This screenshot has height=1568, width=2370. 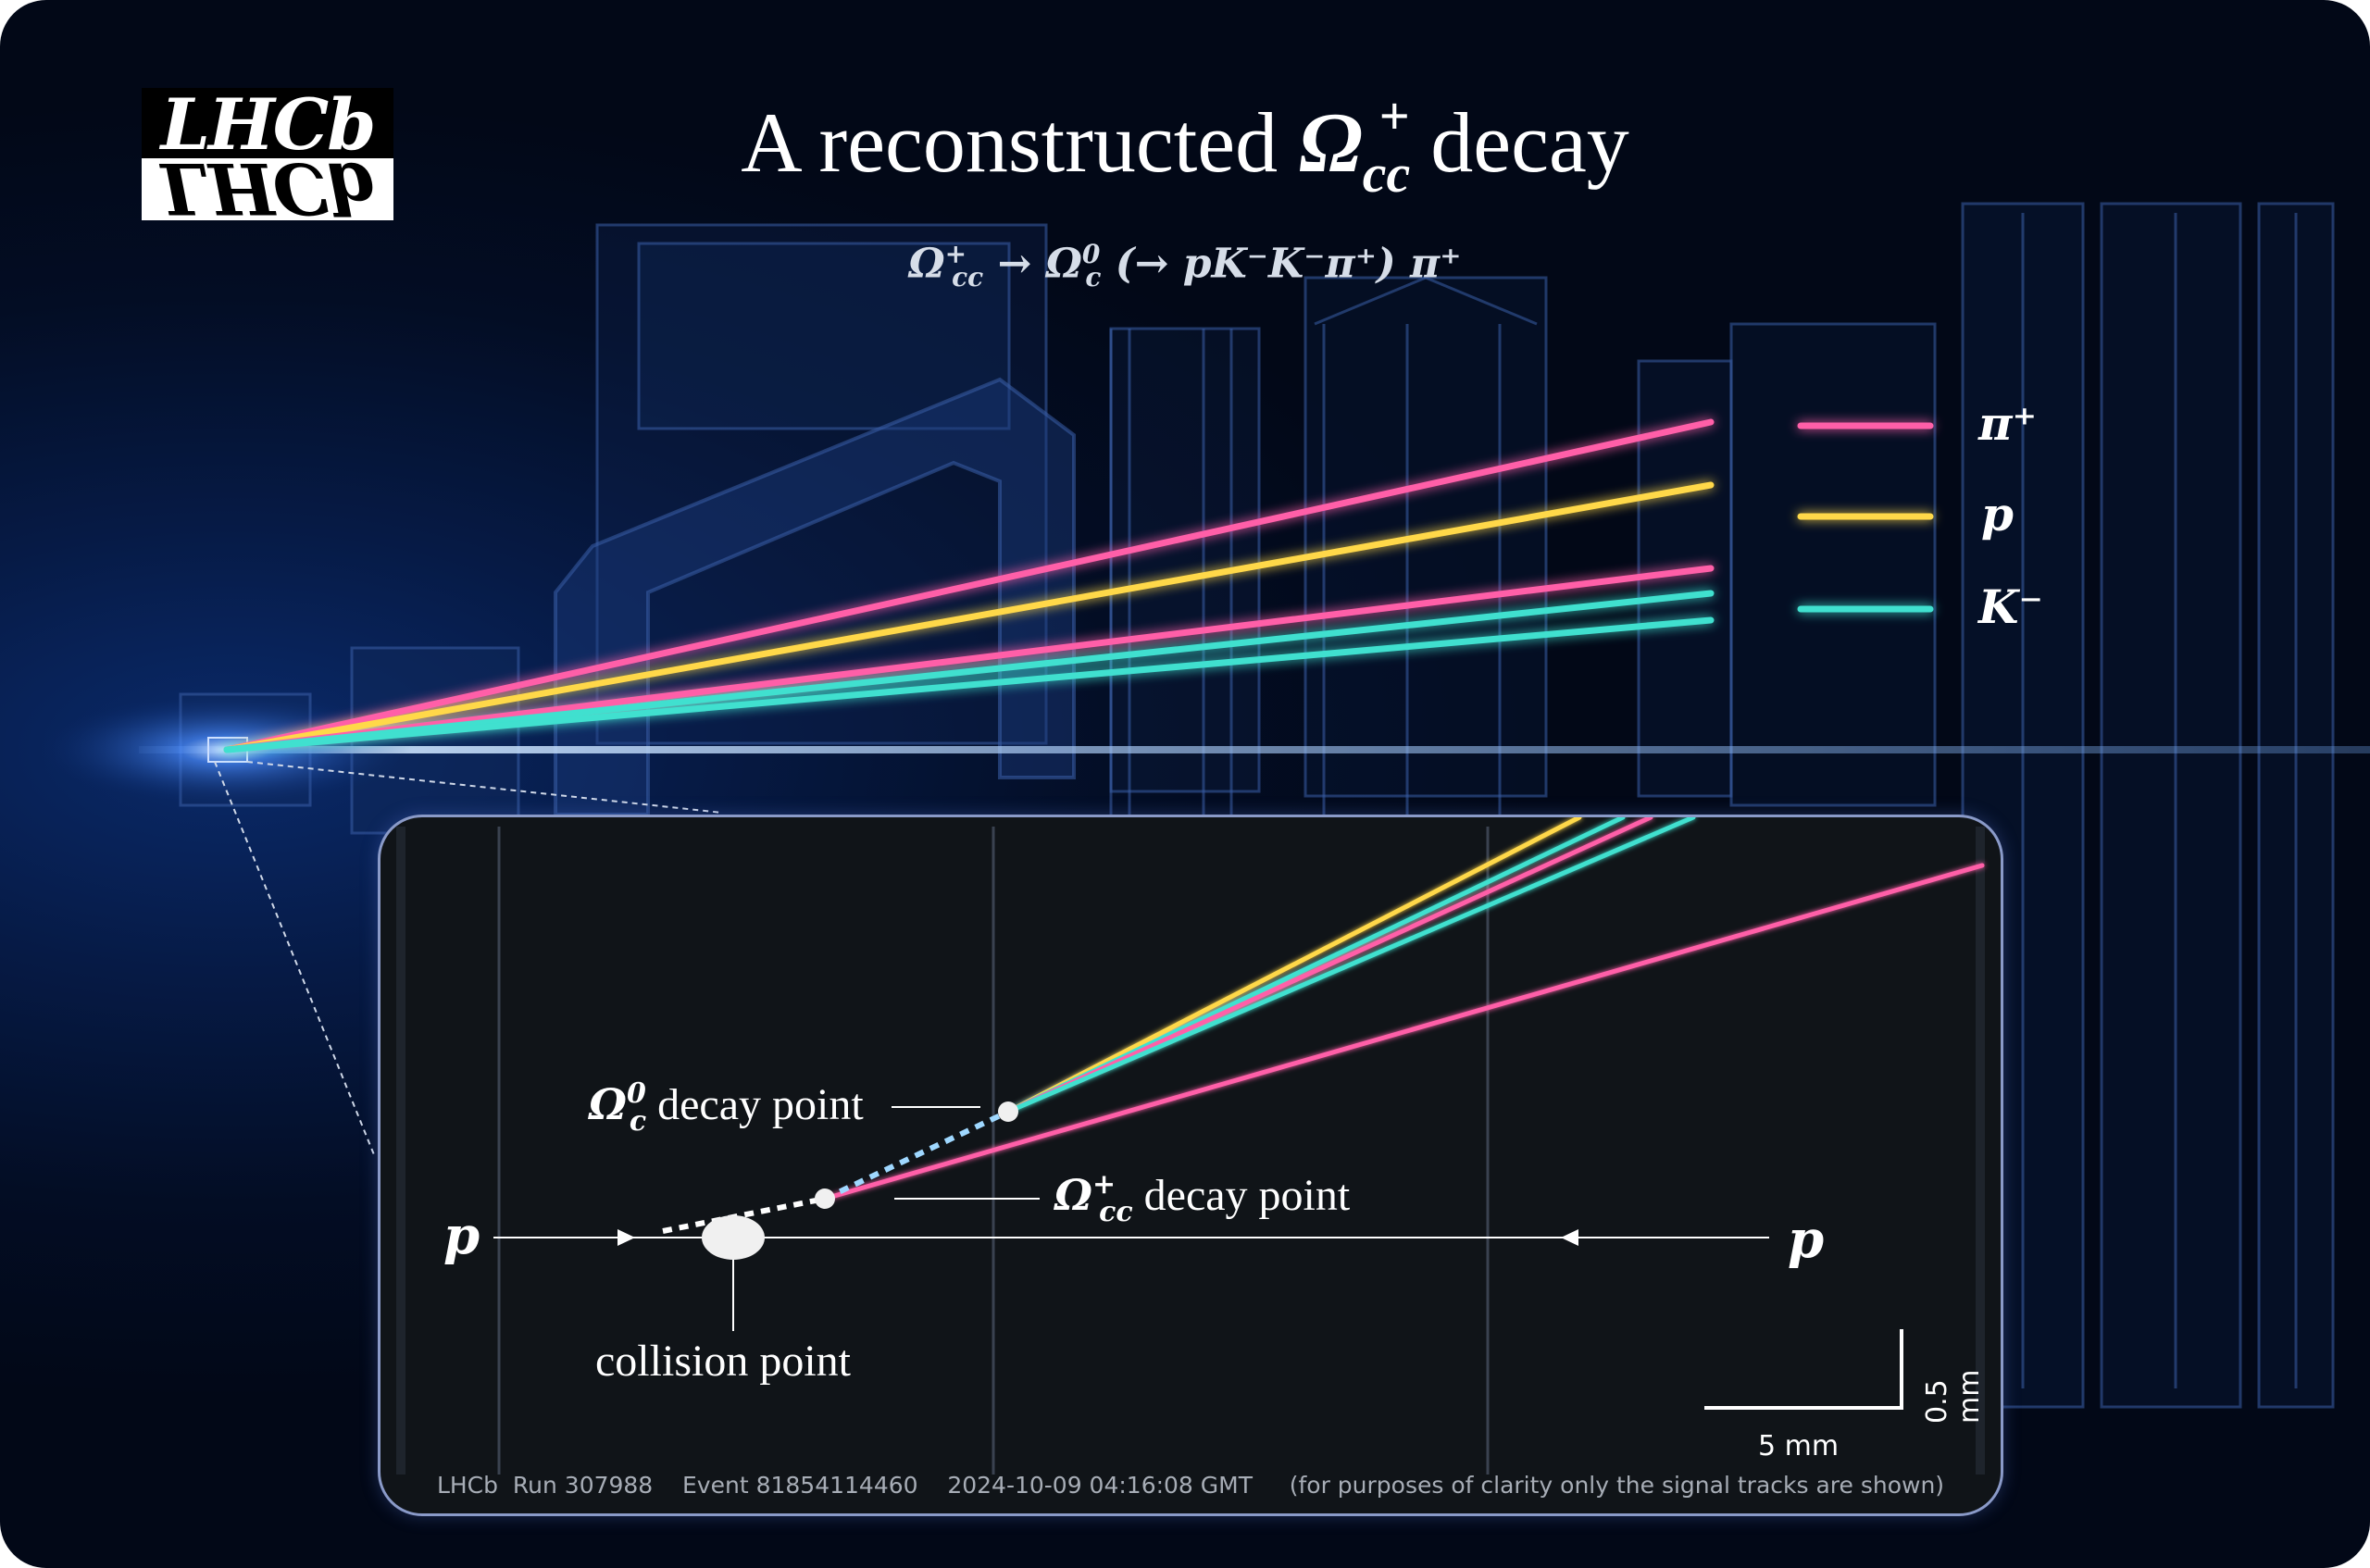 I want to click on track-proton, so click(x=969, y=617).